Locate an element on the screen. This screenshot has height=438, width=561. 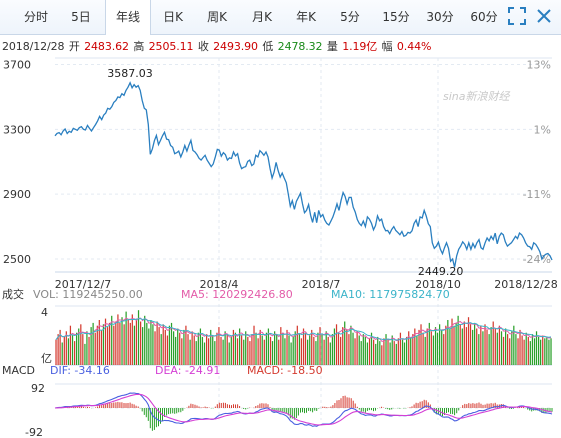
dea-label: DEA: -24.91 is located at coordinates (187, 370).